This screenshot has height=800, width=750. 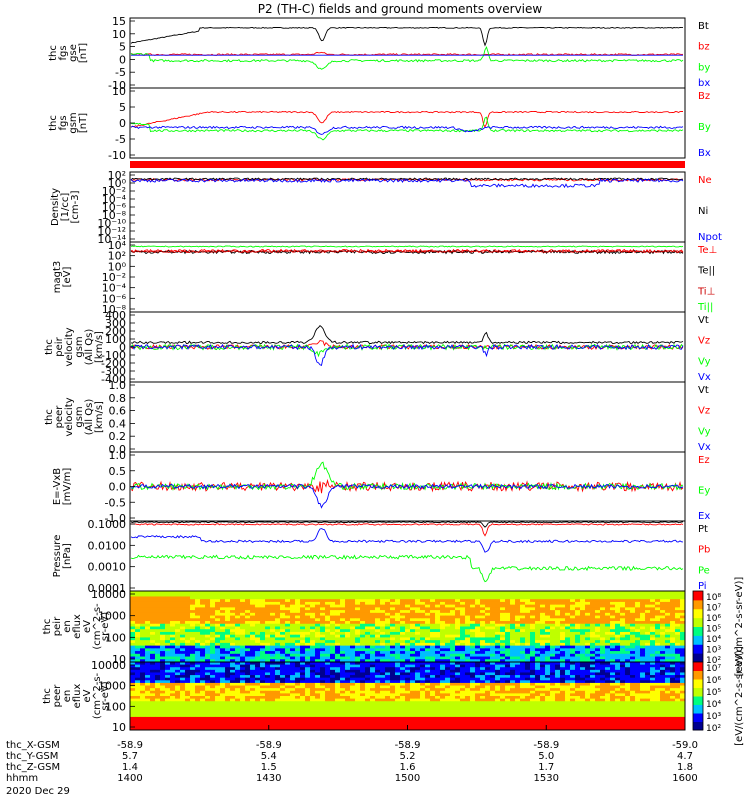 What do you see at coordinates (704, 96) in the screenshot?
I see `legend-entry: Bz` at bounding box center [704, 96].